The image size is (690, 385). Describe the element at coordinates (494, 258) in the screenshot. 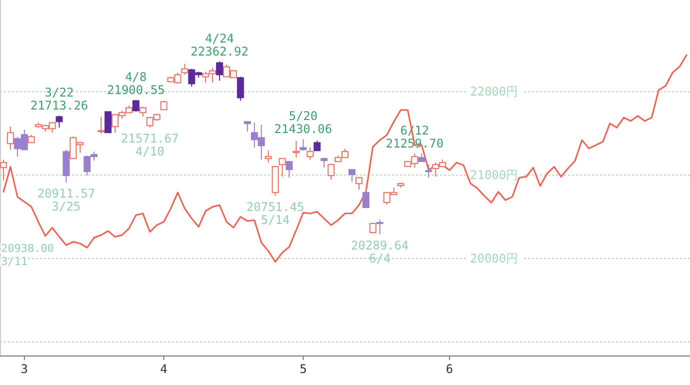

I see `y-tick-label: 20000円` at that location.